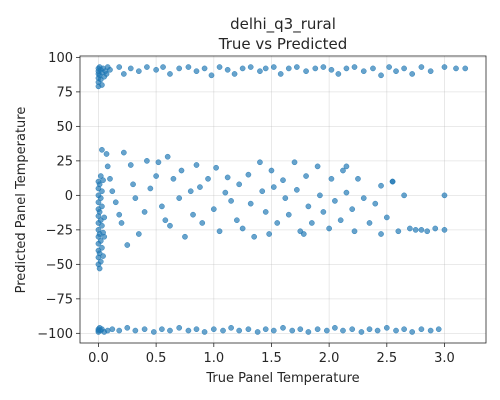  Describe the element at coordinates (213, 358) in the screenshot. I see `x-tick-label: 1.0` at that location.